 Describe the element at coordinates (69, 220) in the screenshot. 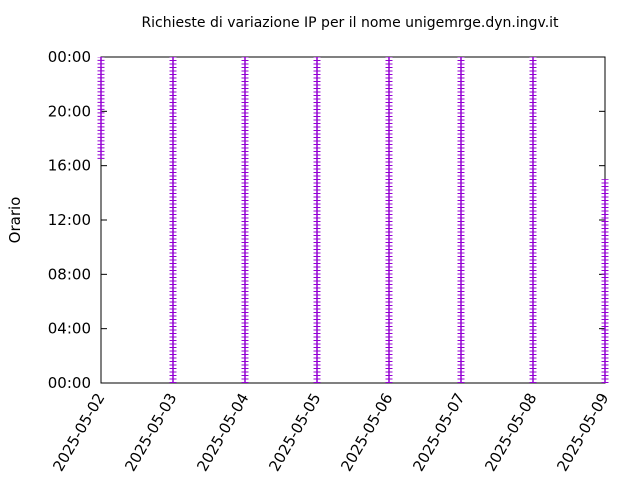

I see `y-tick-label: 12:00` at that location.